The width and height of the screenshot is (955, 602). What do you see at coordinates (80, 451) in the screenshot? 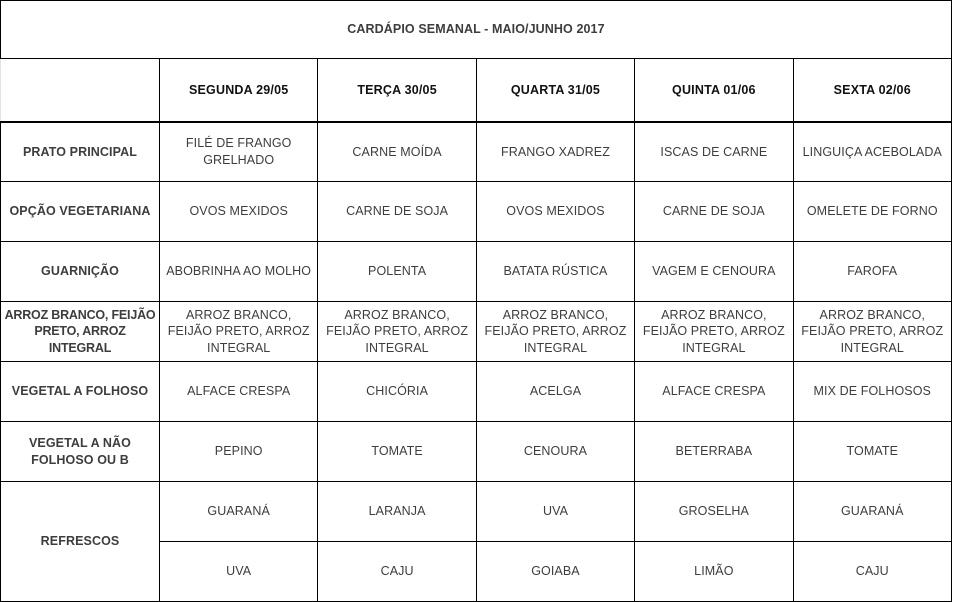
I see `row-label-vegetal-nao-folhoso: VEGETAL A NÃO FOLHOSO OU B` at bounding box center [80, 451].